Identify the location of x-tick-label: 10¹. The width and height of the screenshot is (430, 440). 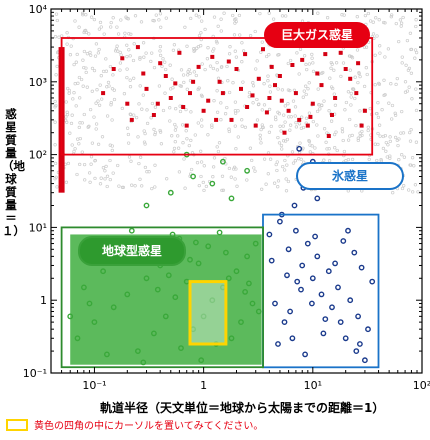
(313, 385).